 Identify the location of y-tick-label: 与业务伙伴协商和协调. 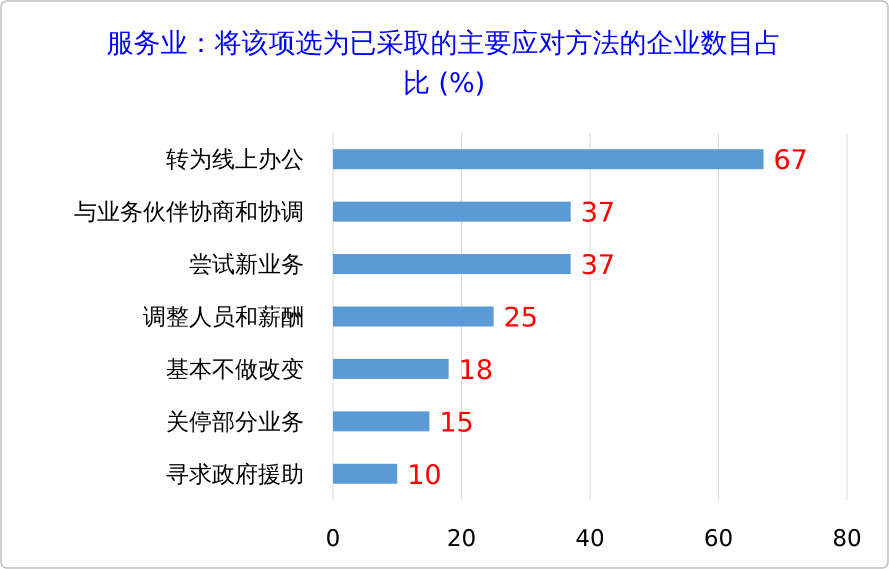
(189, 213).